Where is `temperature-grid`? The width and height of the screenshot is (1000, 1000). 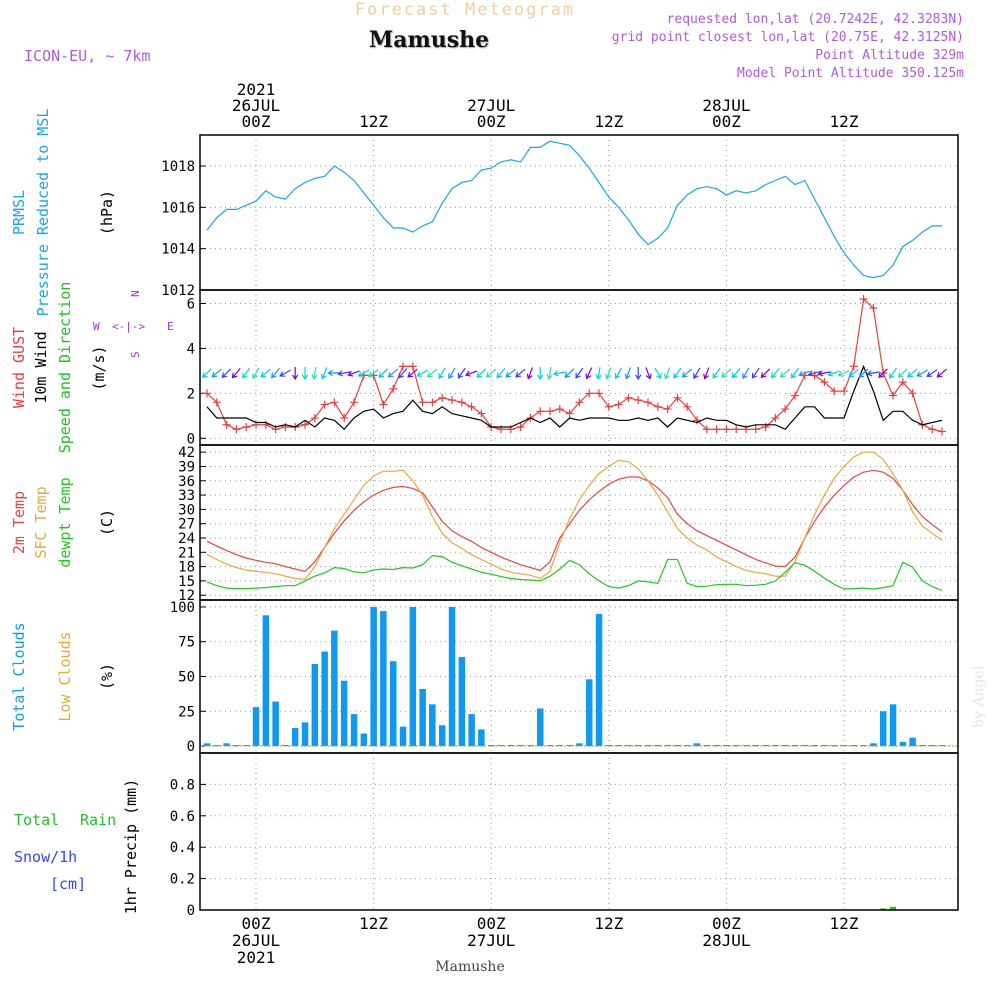
temperature-grid is located at coordinates (579, 522).